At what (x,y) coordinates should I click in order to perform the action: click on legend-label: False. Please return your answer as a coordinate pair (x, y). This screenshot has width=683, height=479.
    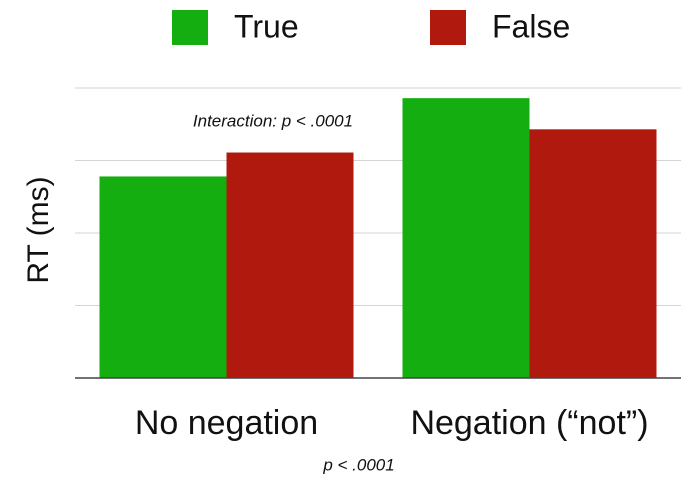
    Looking at the image, I should click on (531, 26).